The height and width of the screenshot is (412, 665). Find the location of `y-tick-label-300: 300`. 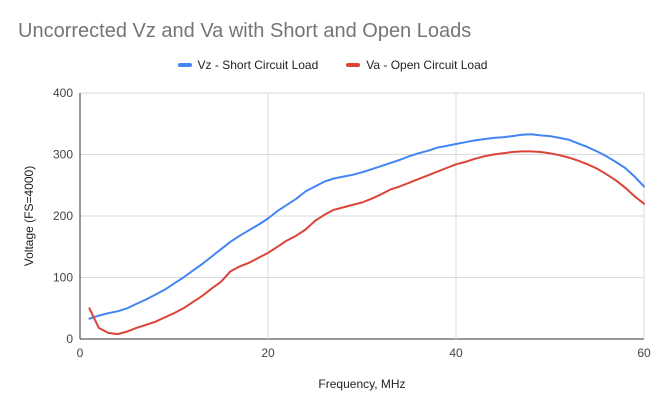

y-tick-label-300: 300 is located at coordinates (63, 155).